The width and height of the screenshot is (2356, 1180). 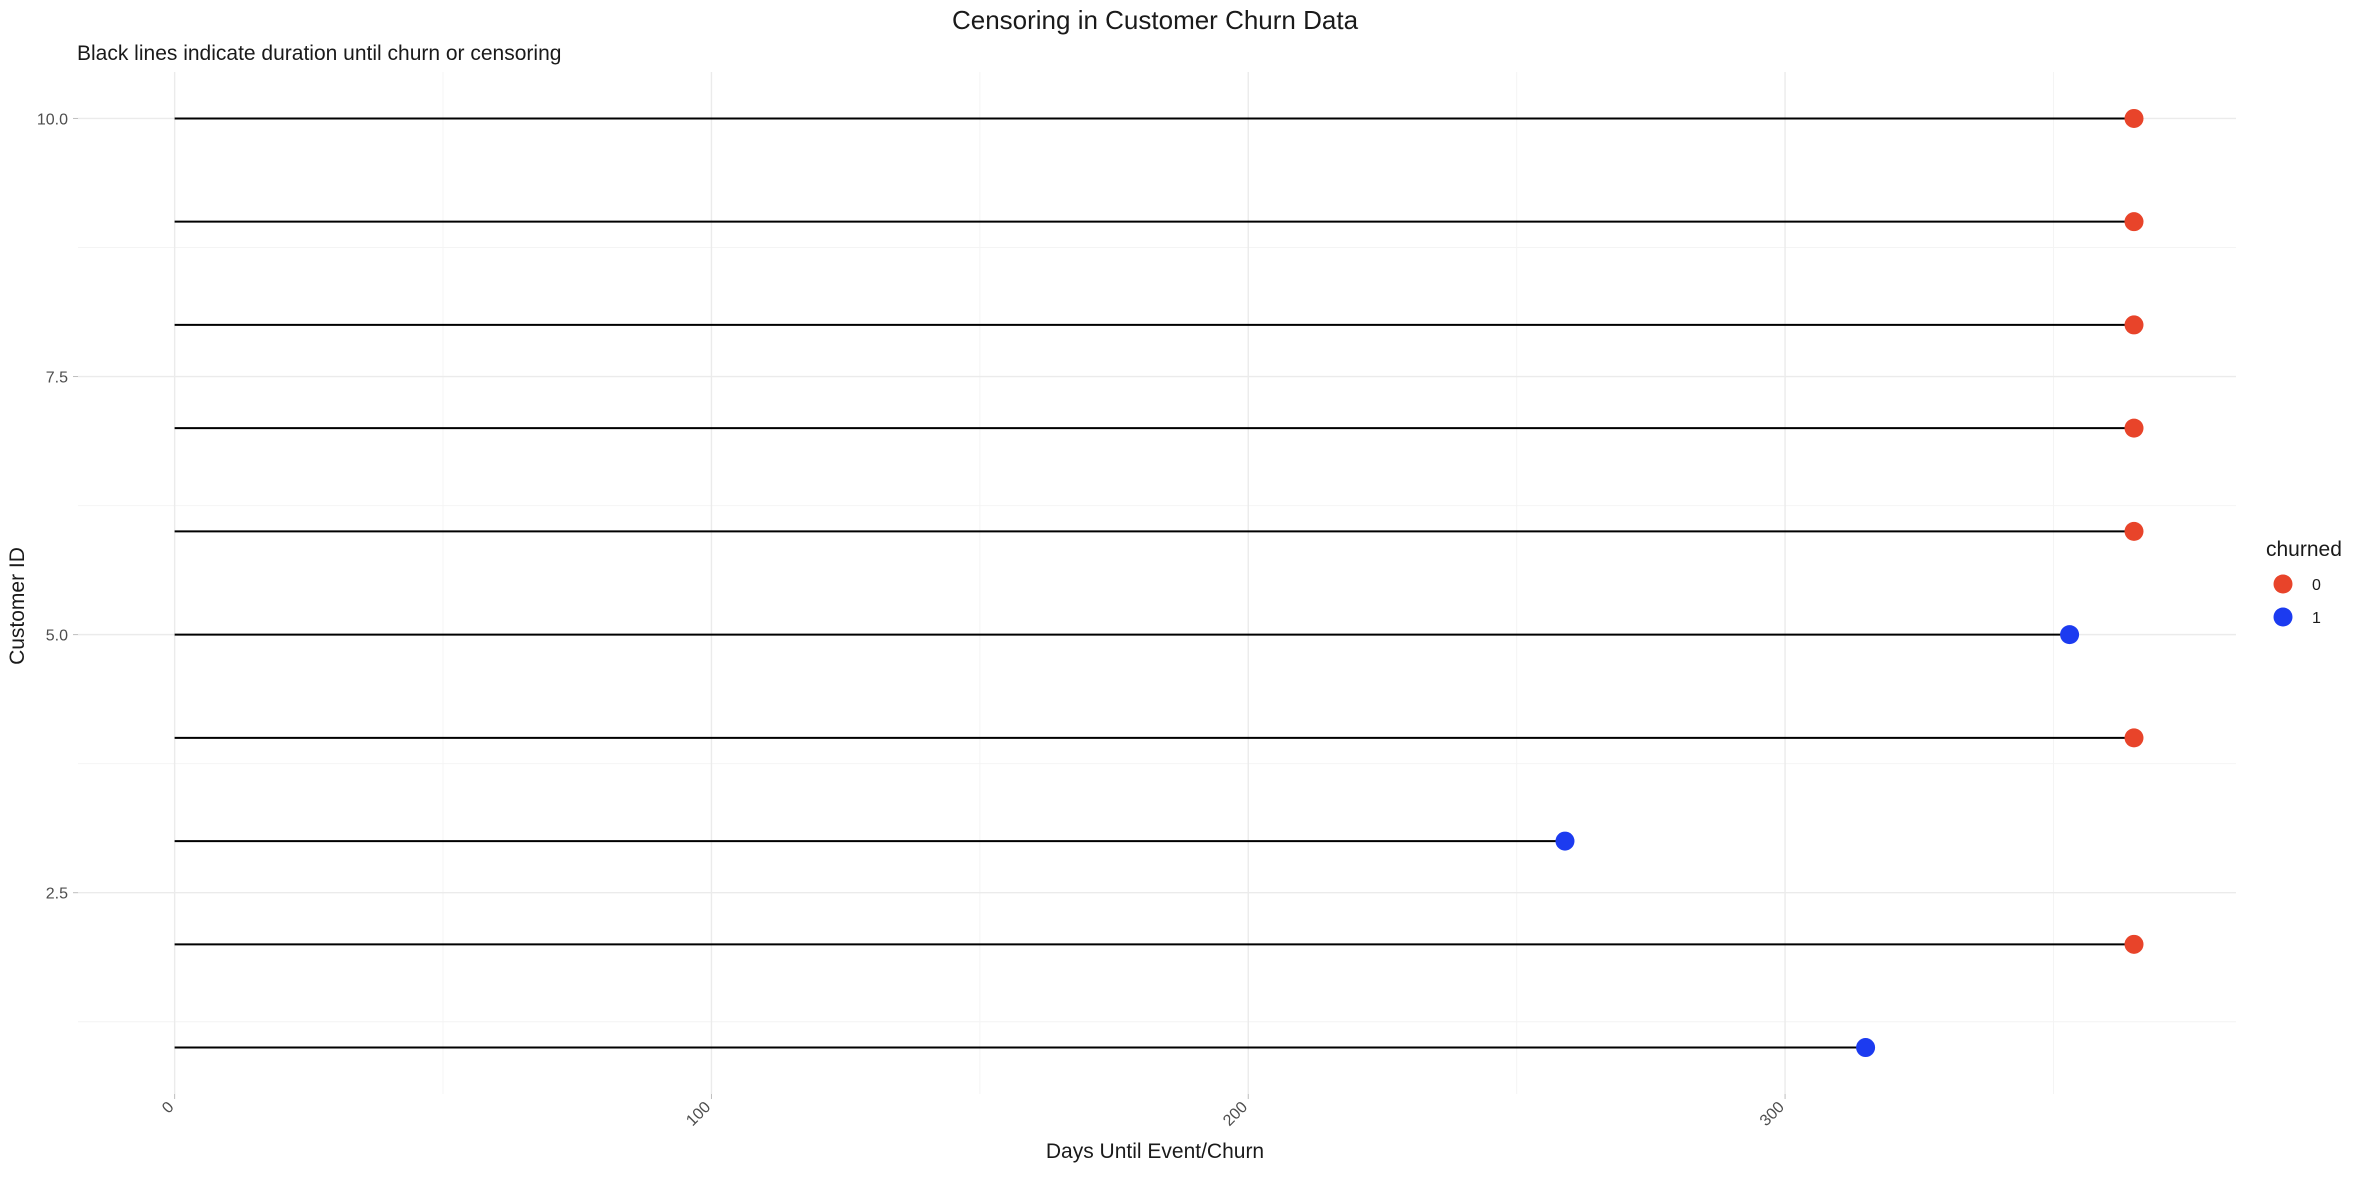 What do you see at coordinates (57, 636) in the screenshot?
I see `y-tick-label: 5.0` at bounding box center [57, 636].